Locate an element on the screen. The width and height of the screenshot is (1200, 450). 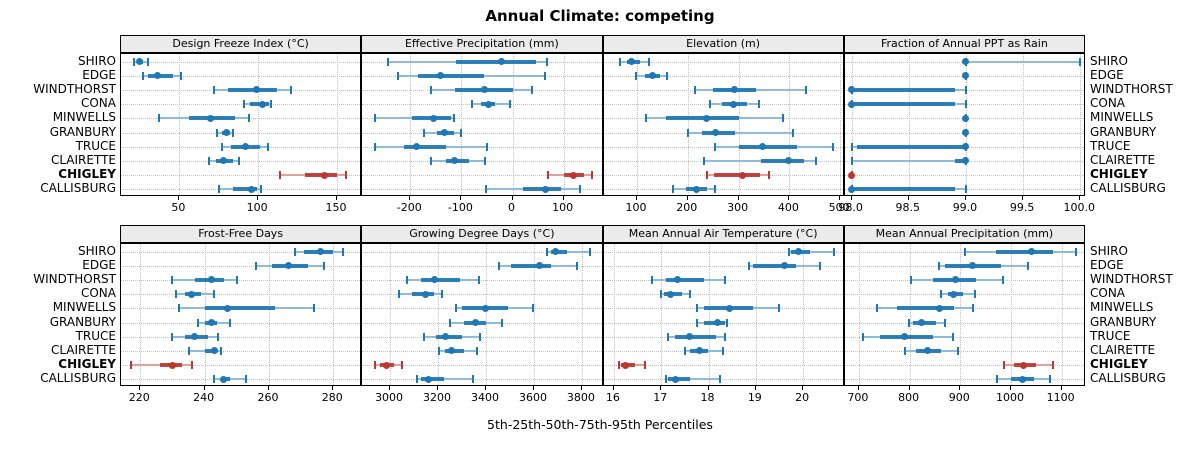
panel-strip: Elevation (m) is located at coordinates (723, 44).